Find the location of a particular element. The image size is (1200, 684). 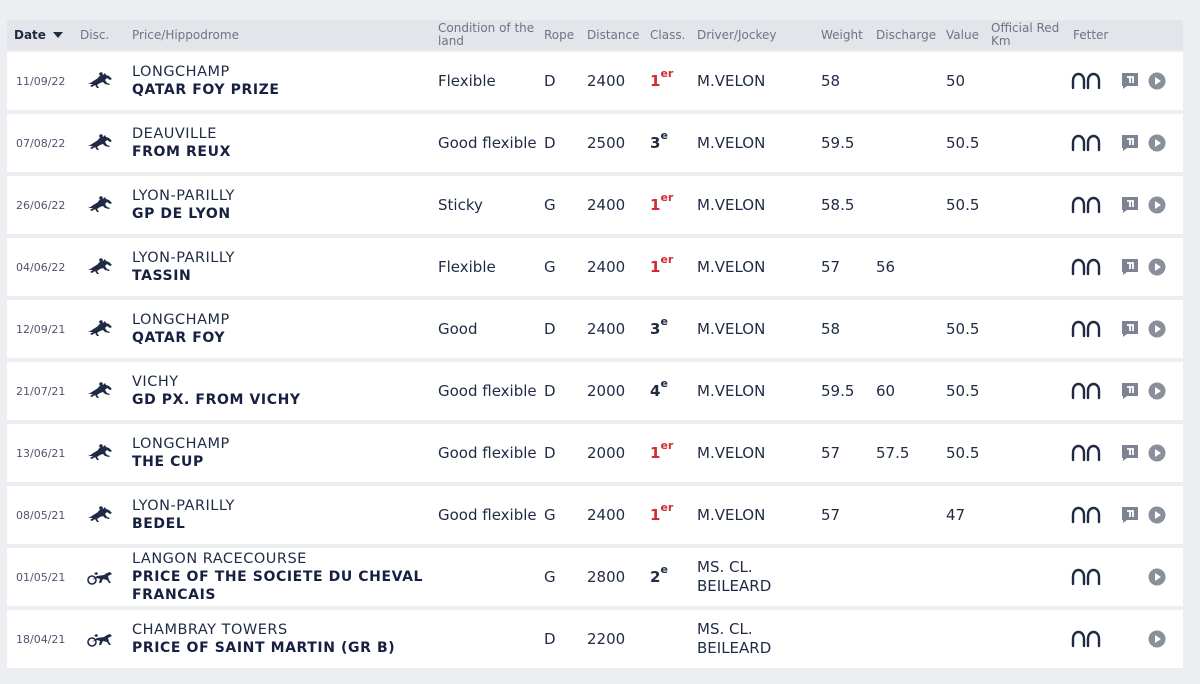

race-date: 07/08/22 is located at coordinates (41, 143).